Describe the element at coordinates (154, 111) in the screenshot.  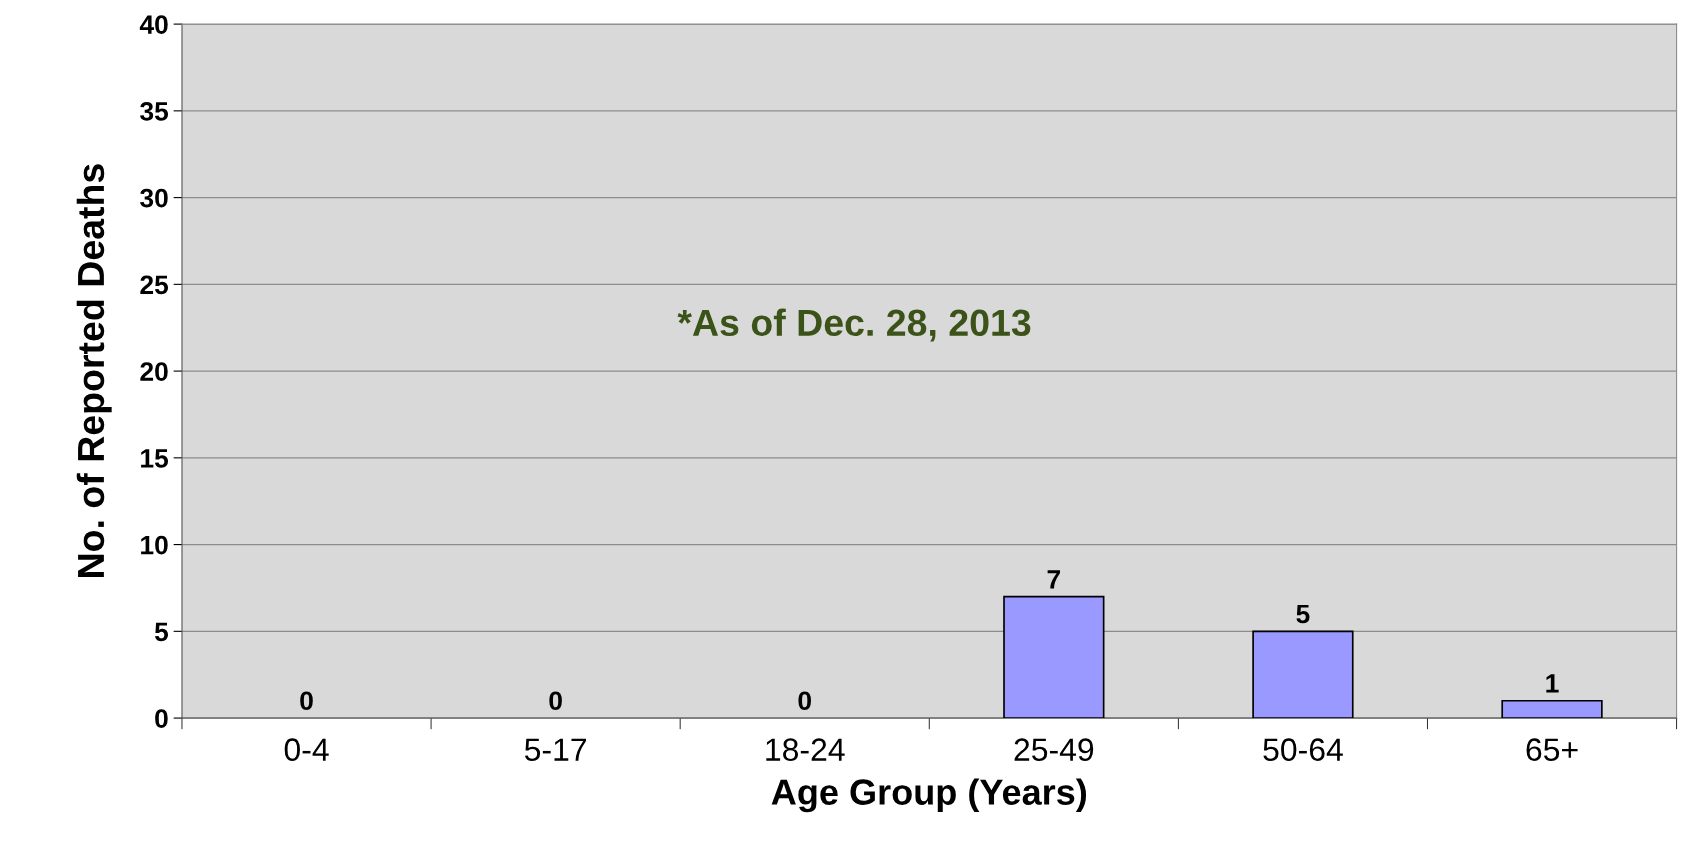
I see `y-tick-label: 35` at that location.